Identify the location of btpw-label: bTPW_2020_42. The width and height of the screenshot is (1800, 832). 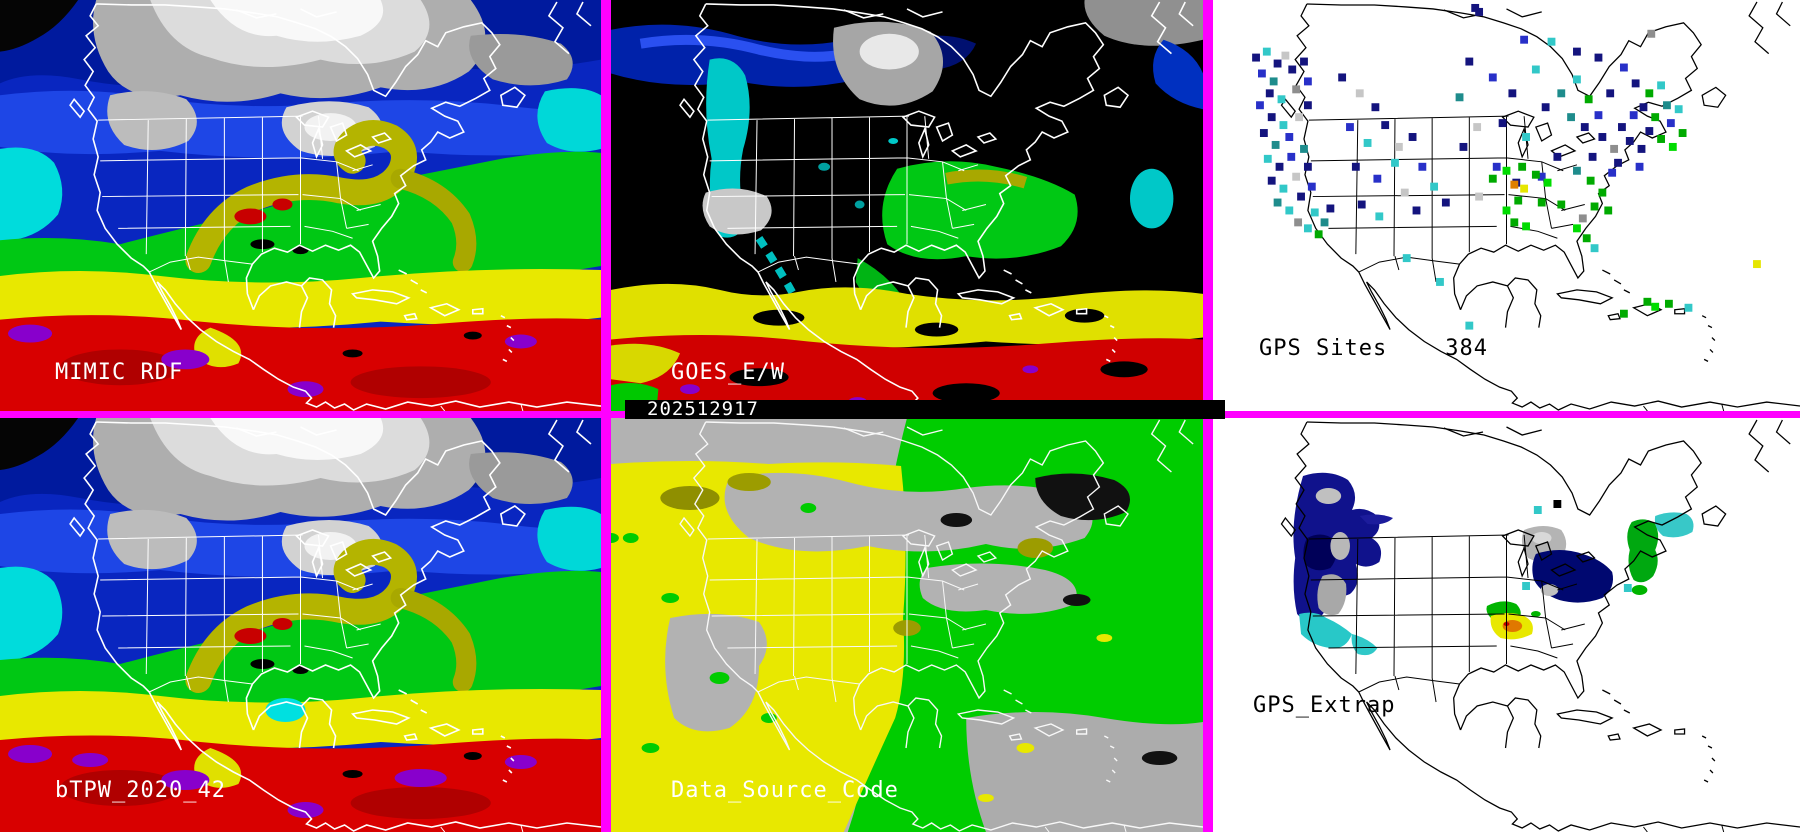
(140, 790).